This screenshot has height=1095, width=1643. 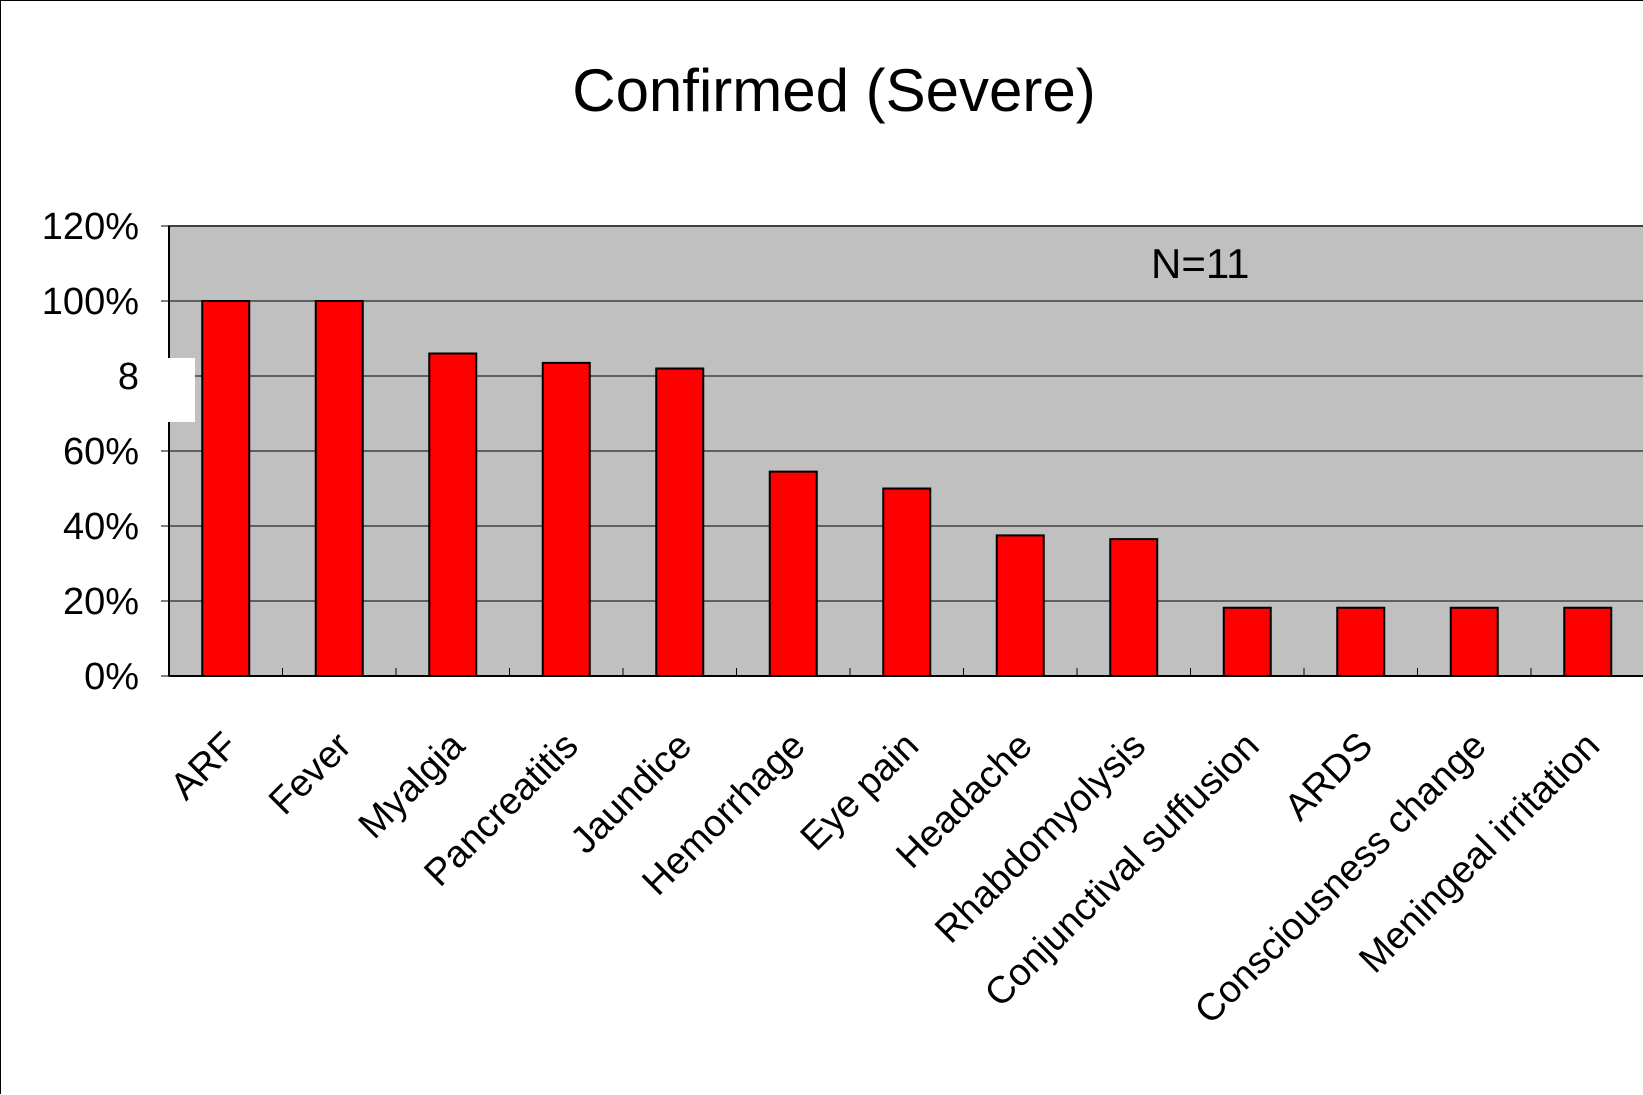 What do you see at coordinates (310, 773) in the screenshot?
I see `x-tick-label: Fever` at bounding box center [310, 773].